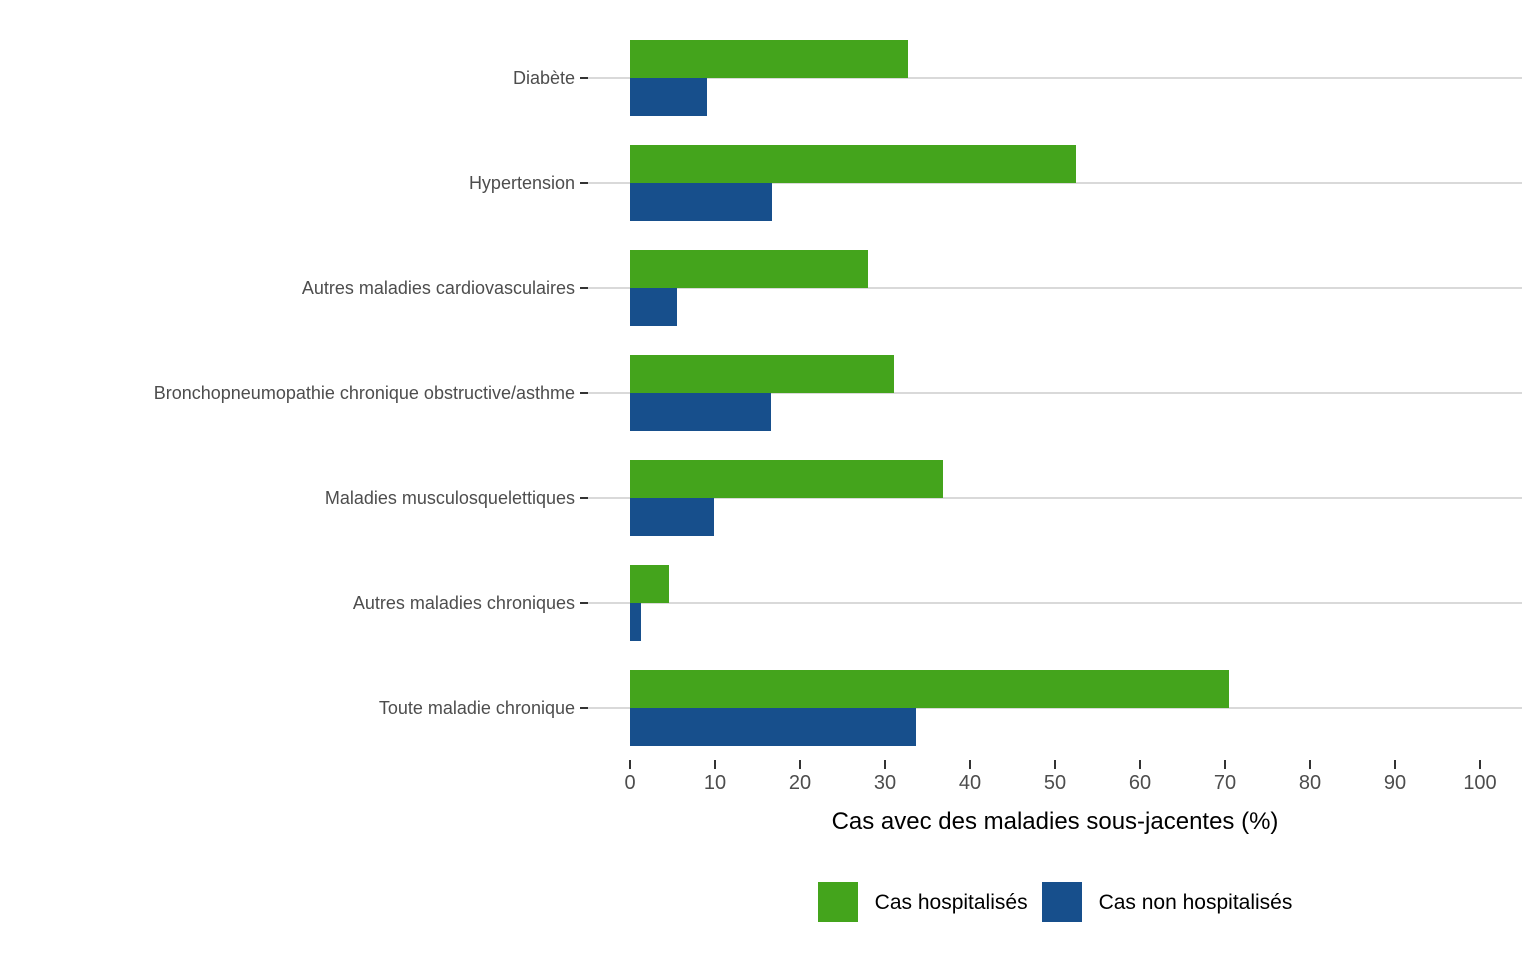  I want to click on category-row: Hypertension, so click(761, 182).